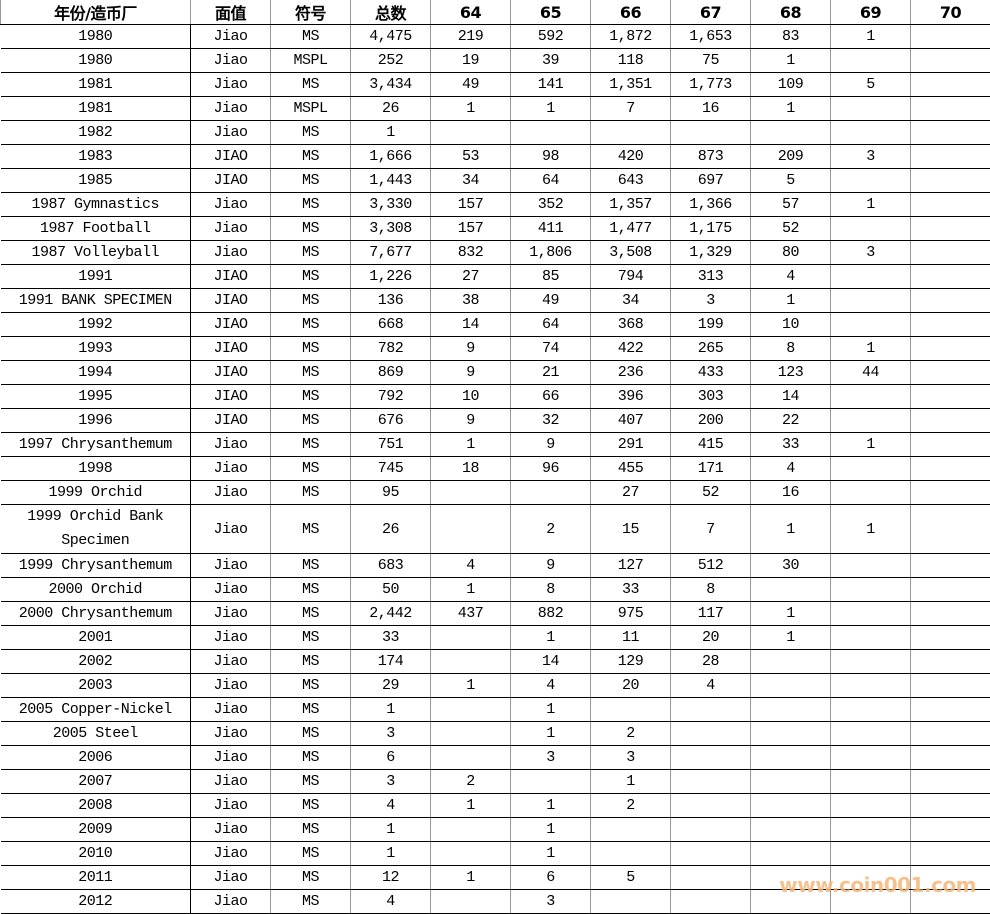  I want to click on cell-grade-65: 85, so click(551, 277).